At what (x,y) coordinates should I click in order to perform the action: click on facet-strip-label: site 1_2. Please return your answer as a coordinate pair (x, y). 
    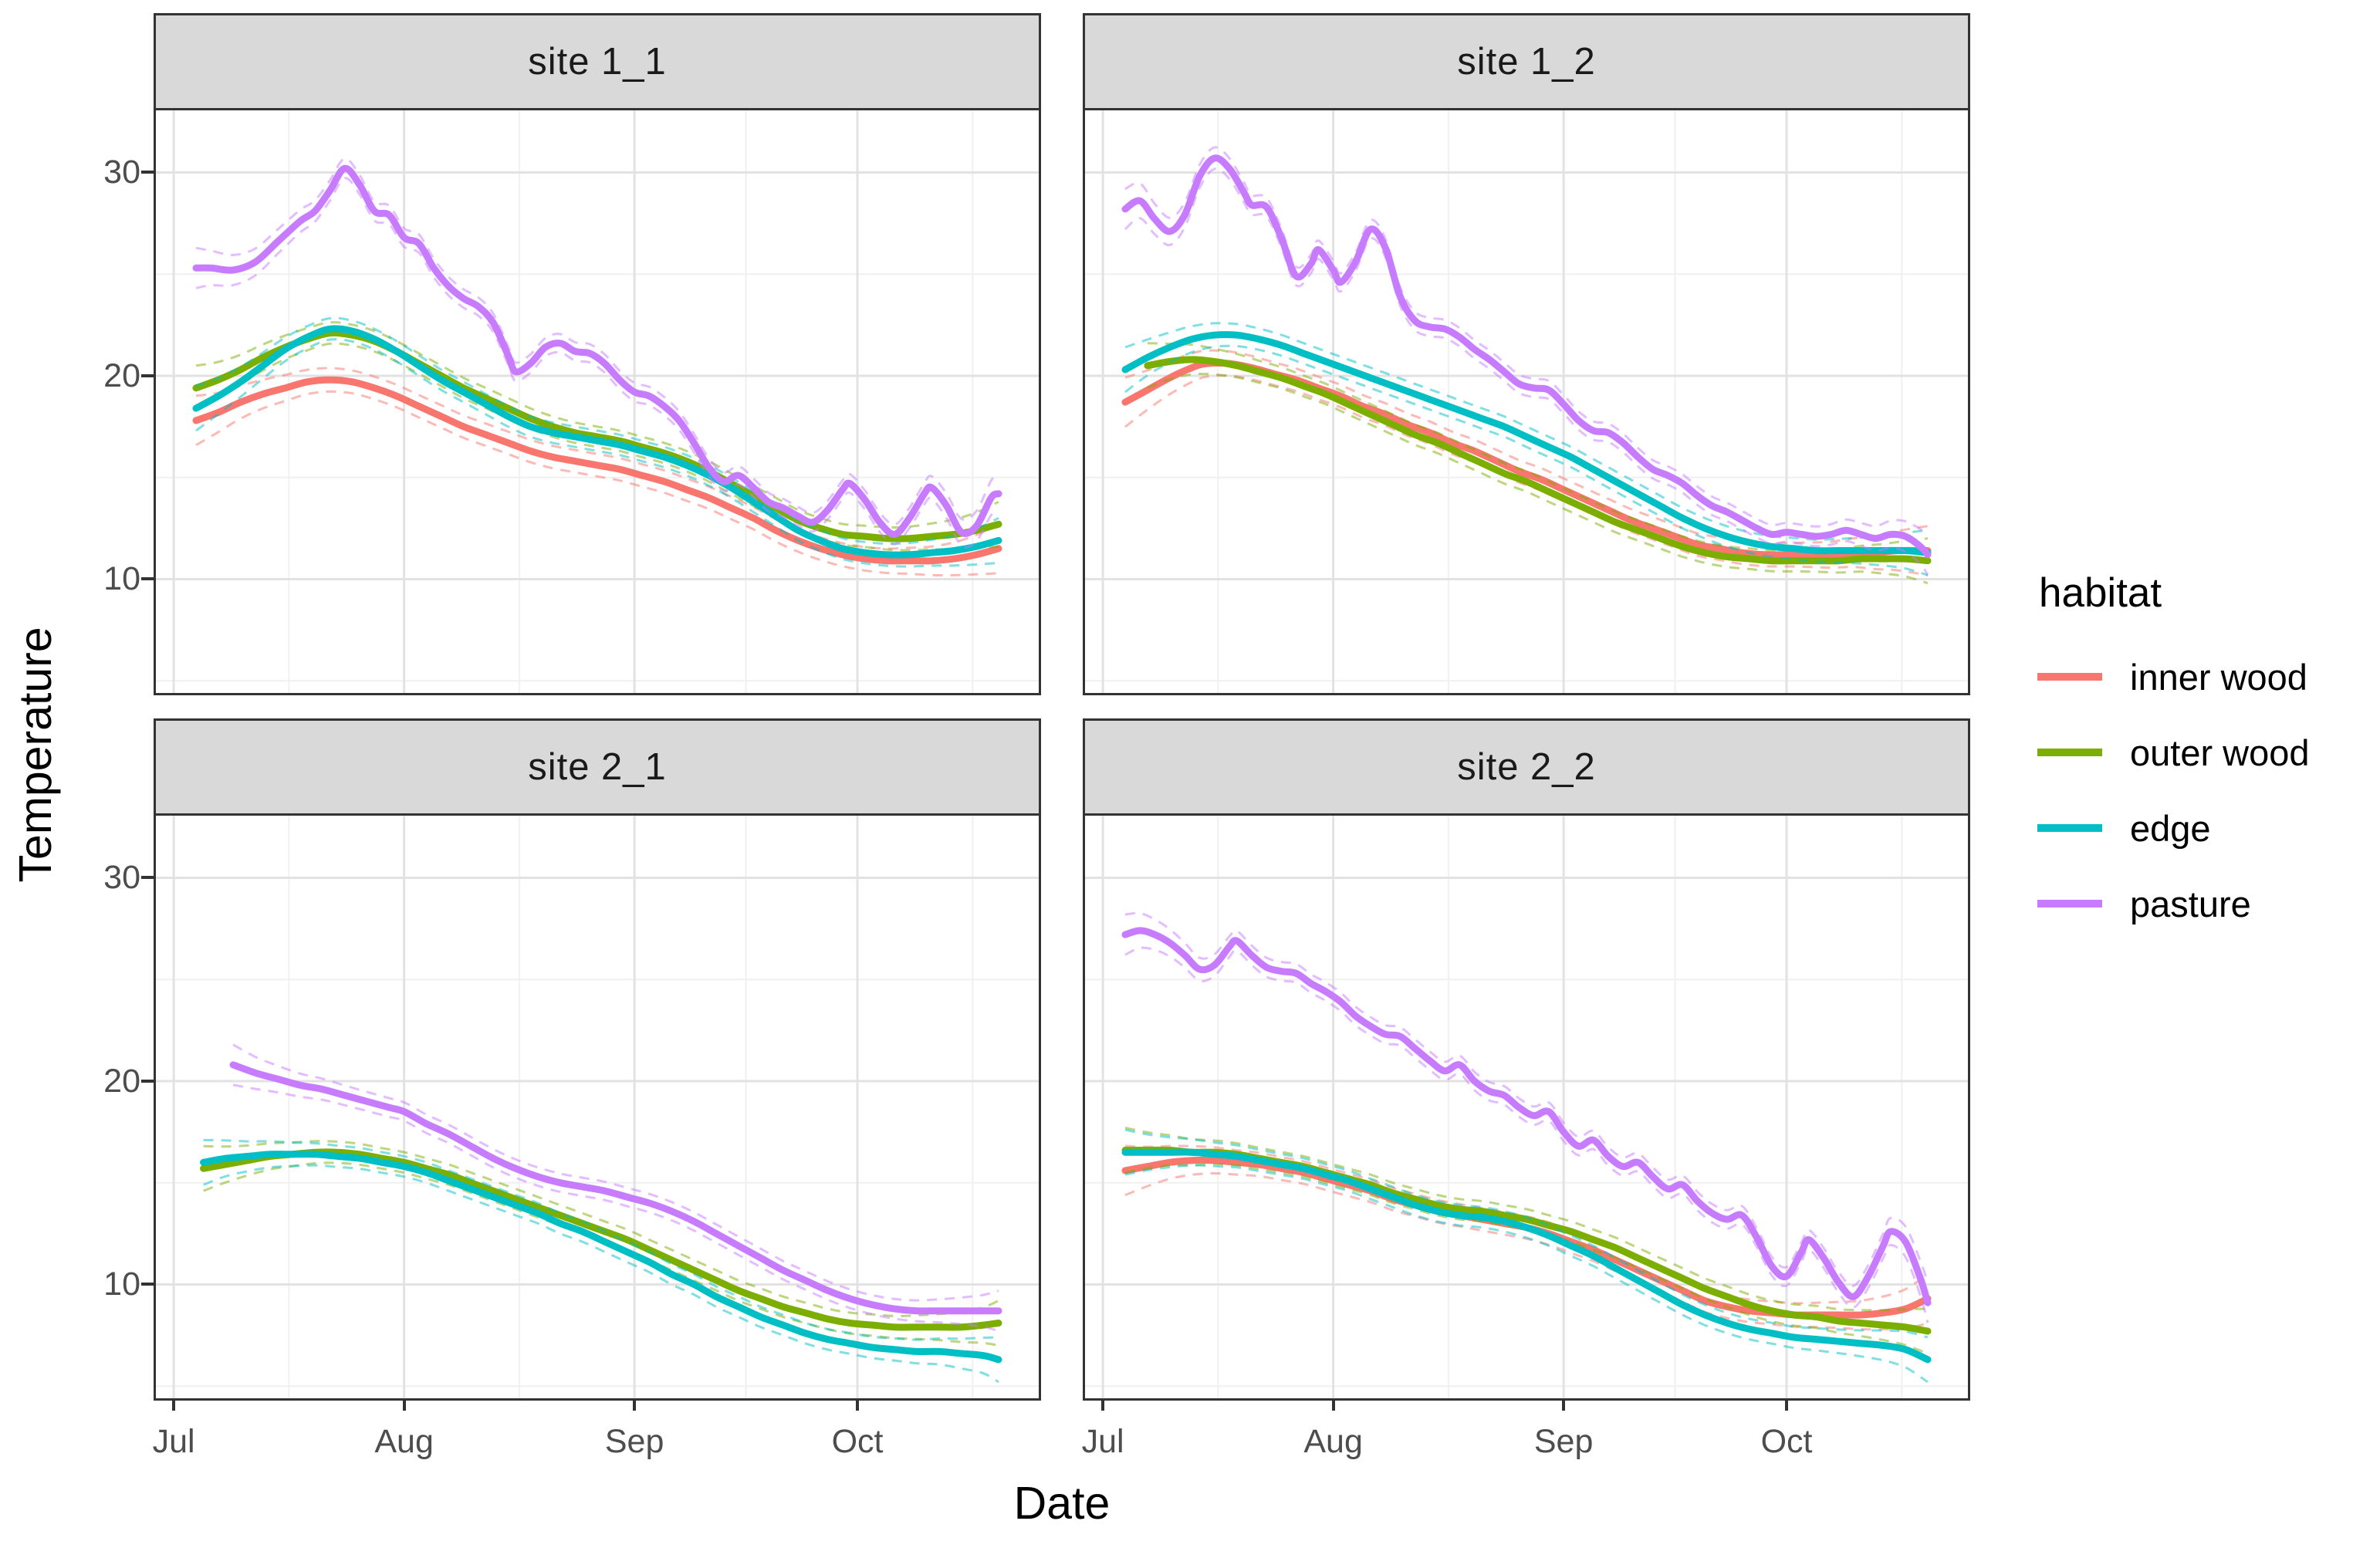
    Looking at the image, I should click on (1527, 62).